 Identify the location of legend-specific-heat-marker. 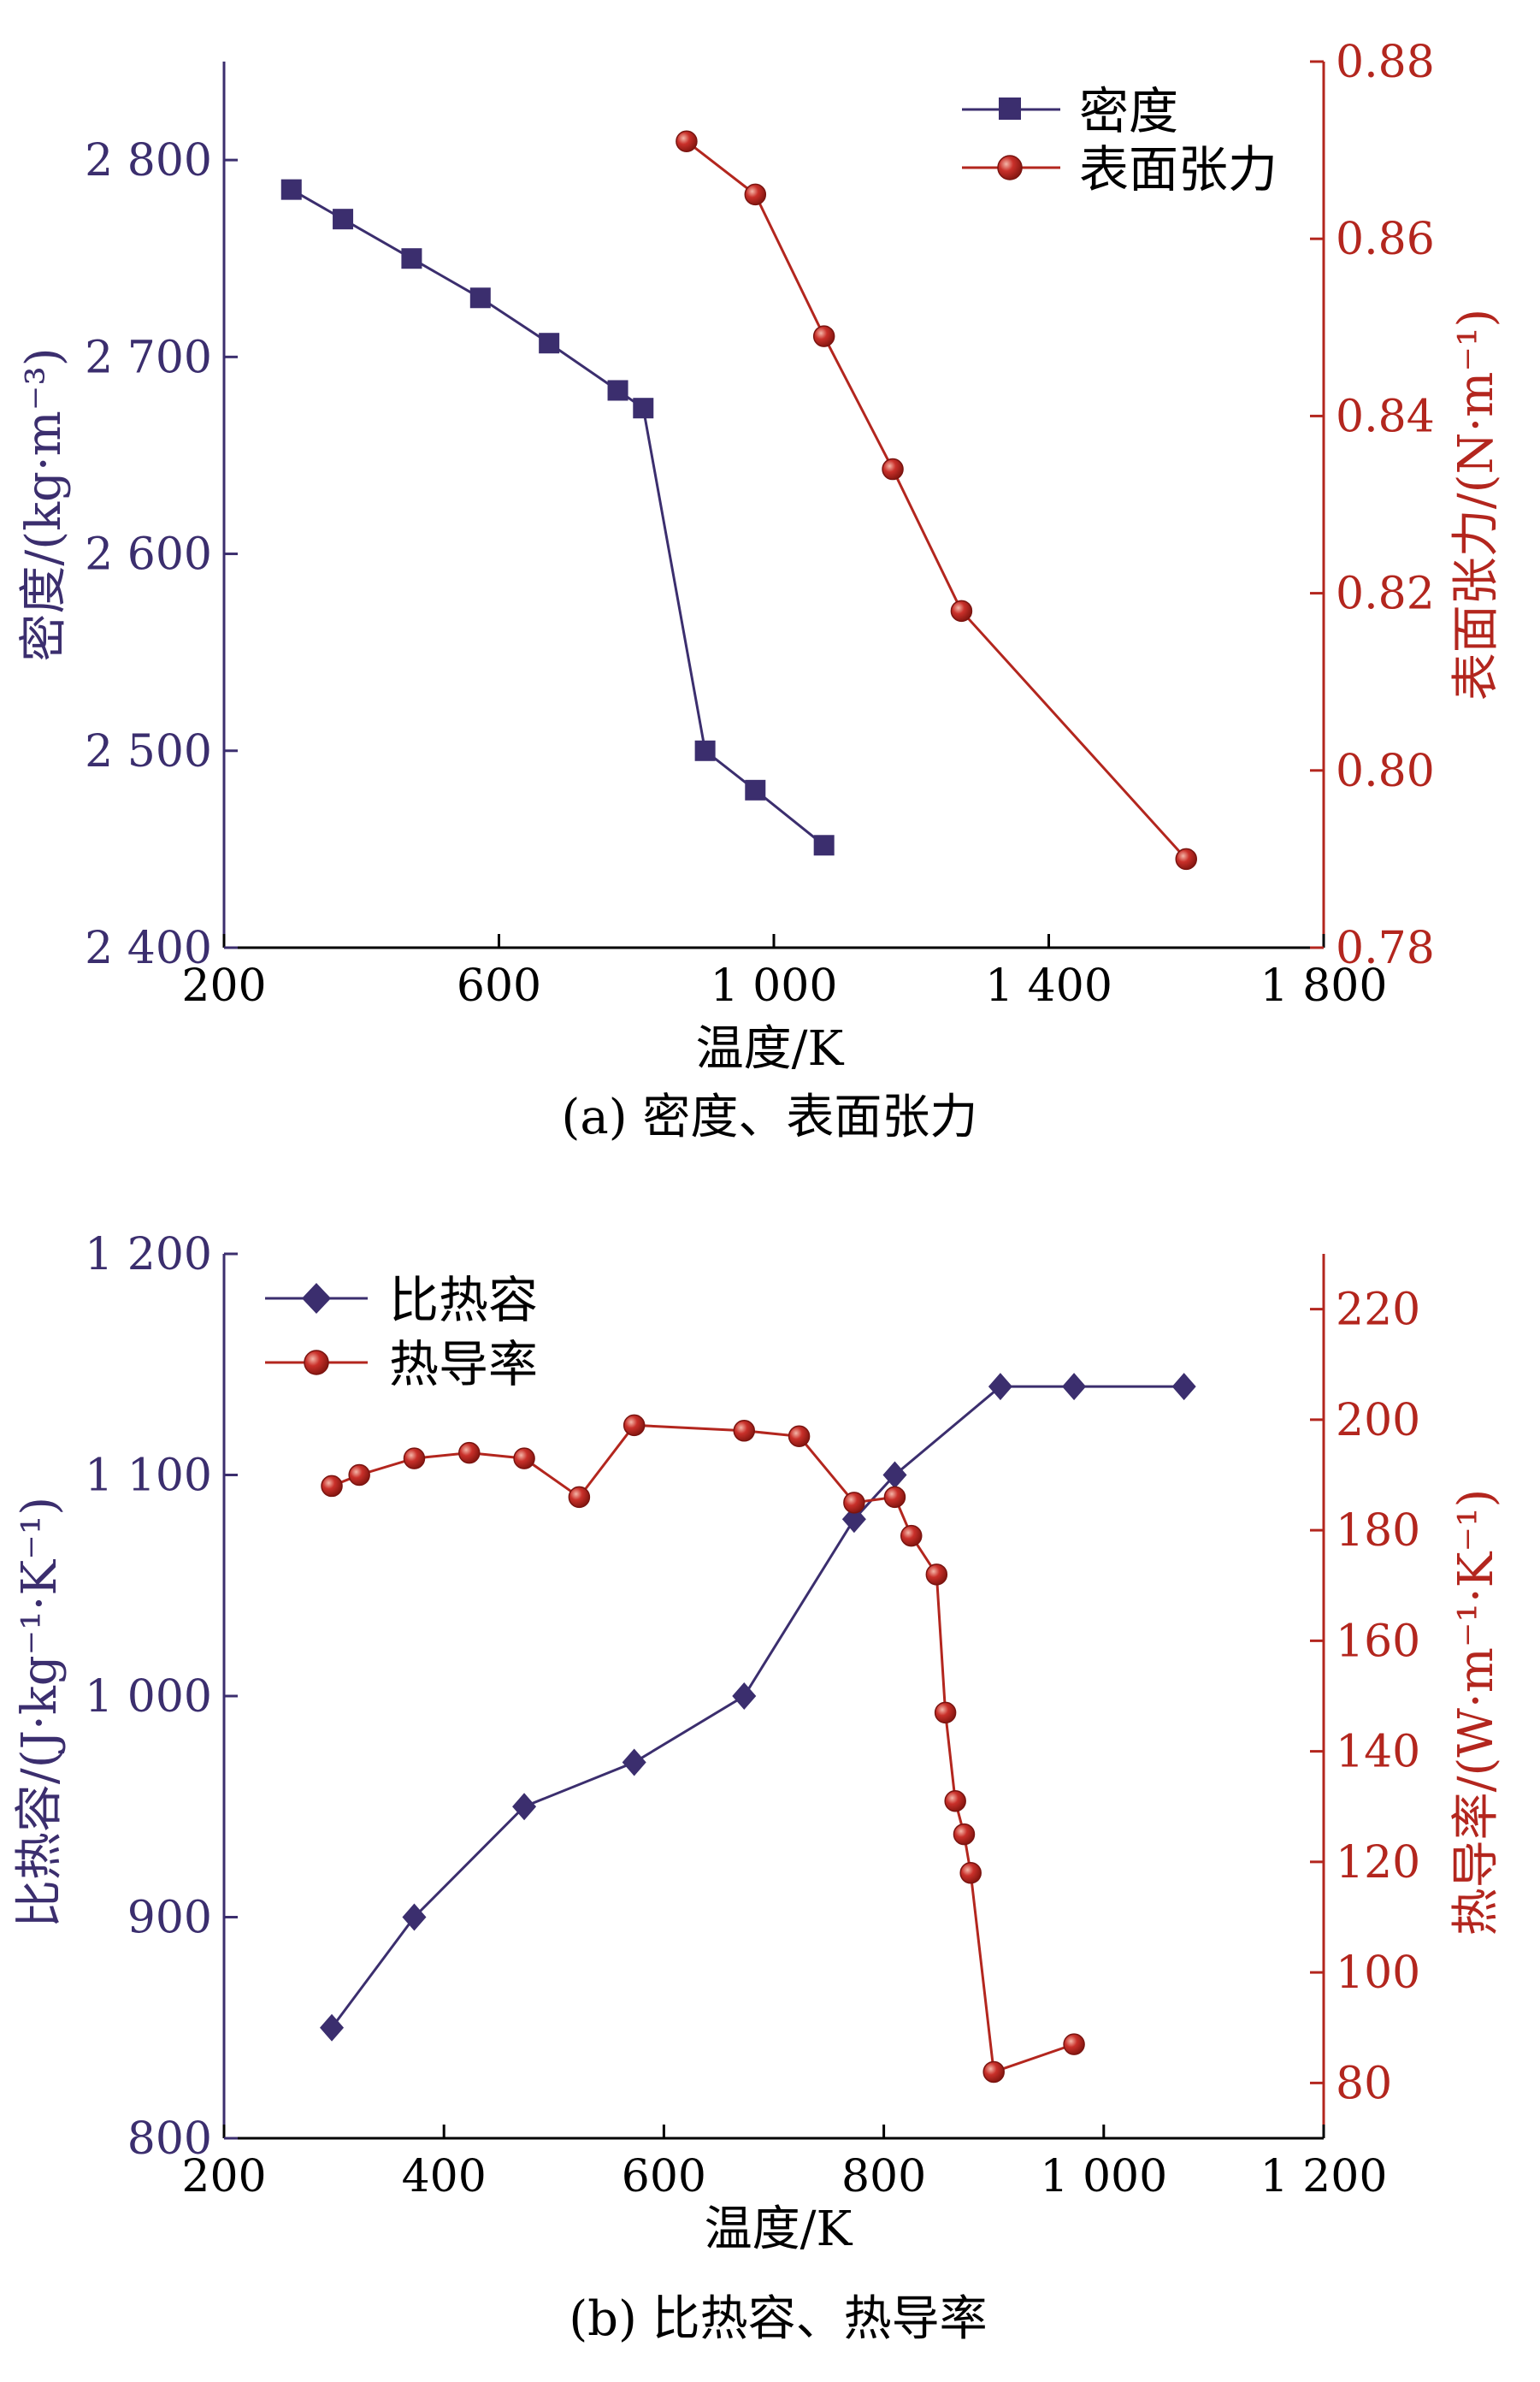
(317, 1298).